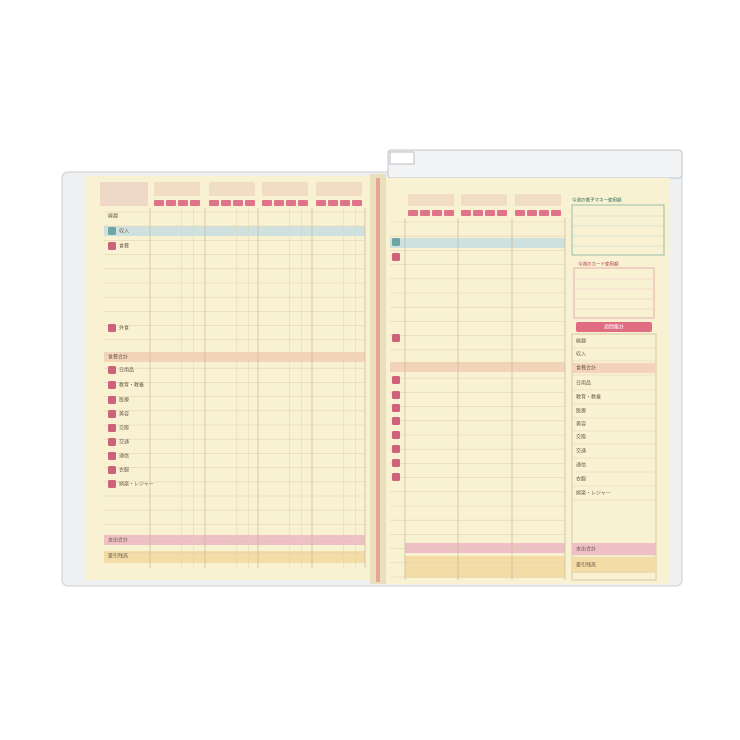  I want to click on row-label: 美容, so click(124, 414).